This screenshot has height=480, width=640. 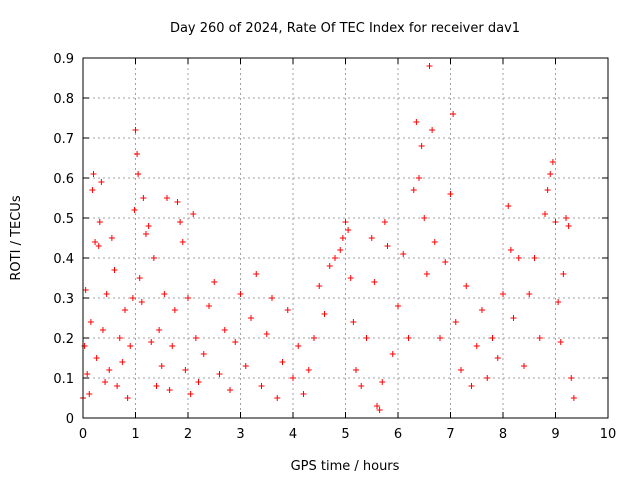 What do you see at coordinates (70, 419) in the screenshot?
I see `y-tick-label: 0` at bounding box center [70, 419].